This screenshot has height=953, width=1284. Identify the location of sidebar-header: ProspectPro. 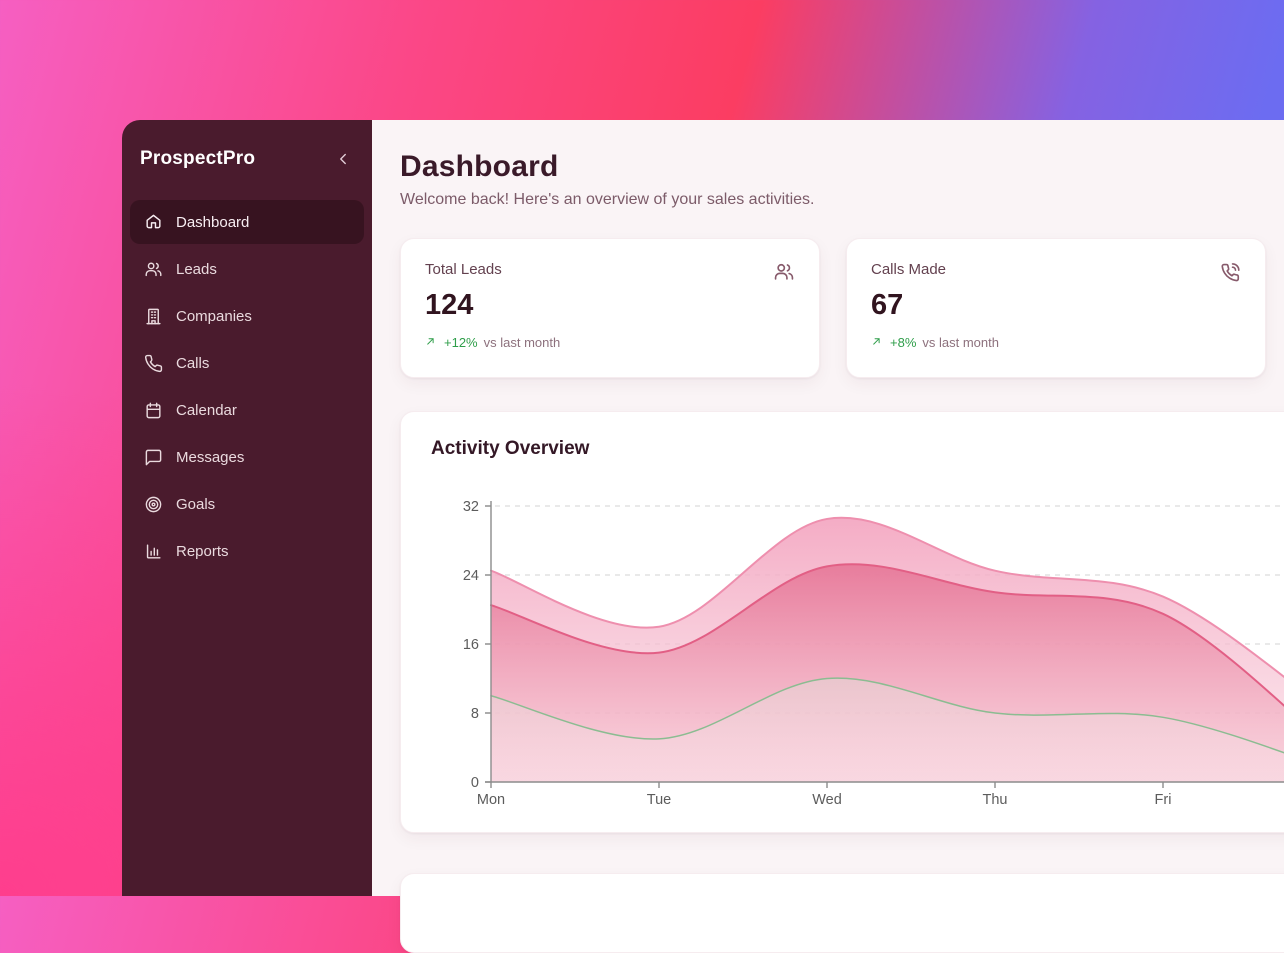
(247, 160).